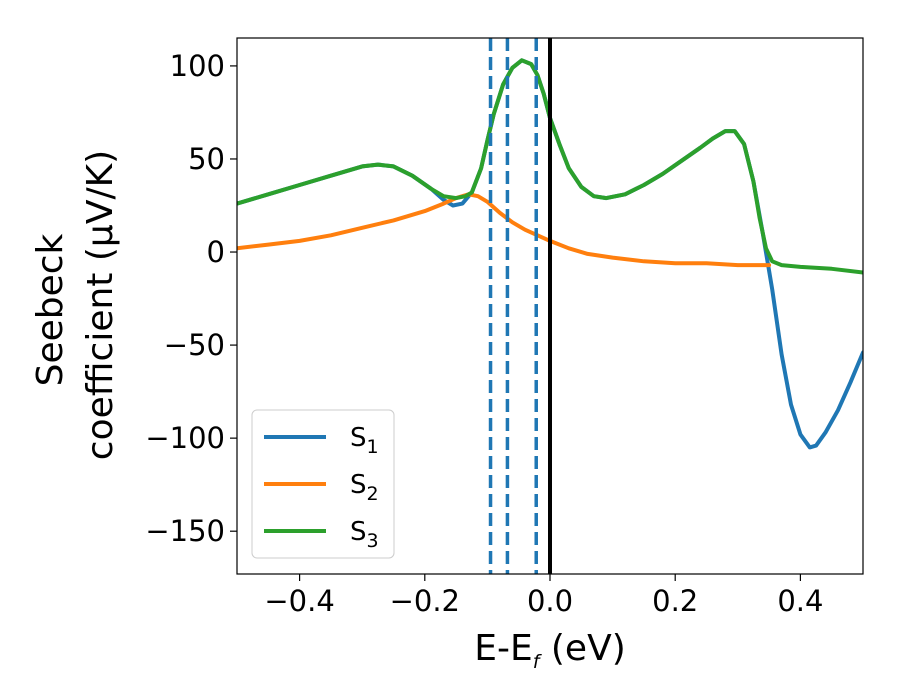 Image resolution: width=900 pixels, height=700 pixels. What do you see at coordinates (194, 345) in the screenshot?
I see `y-tick-label: −50` at bounding box center [194, 345].